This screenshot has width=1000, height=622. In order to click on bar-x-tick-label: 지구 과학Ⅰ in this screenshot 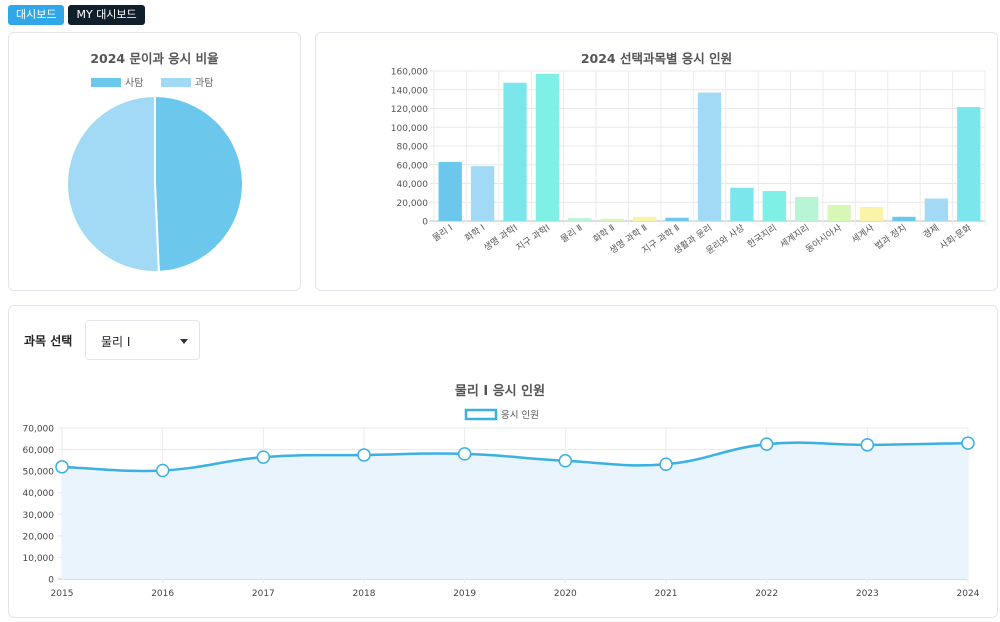, I will do `click(533, 237)`.